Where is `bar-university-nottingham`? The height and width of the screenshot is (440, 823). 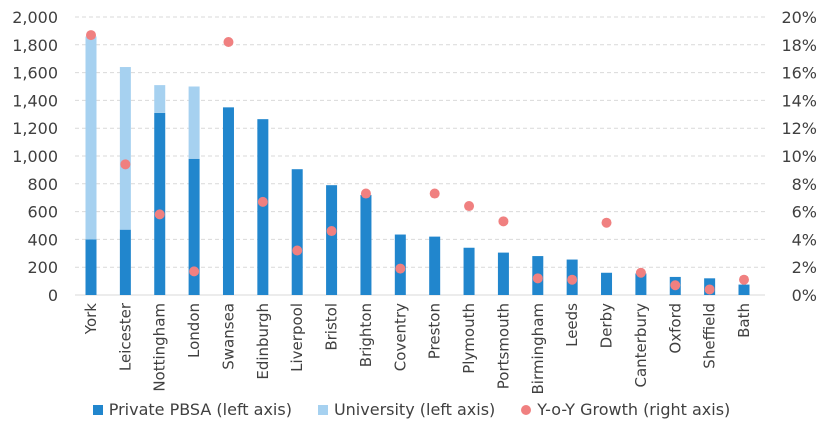 bar-university-nottingham is located at coordinates (160, 99).